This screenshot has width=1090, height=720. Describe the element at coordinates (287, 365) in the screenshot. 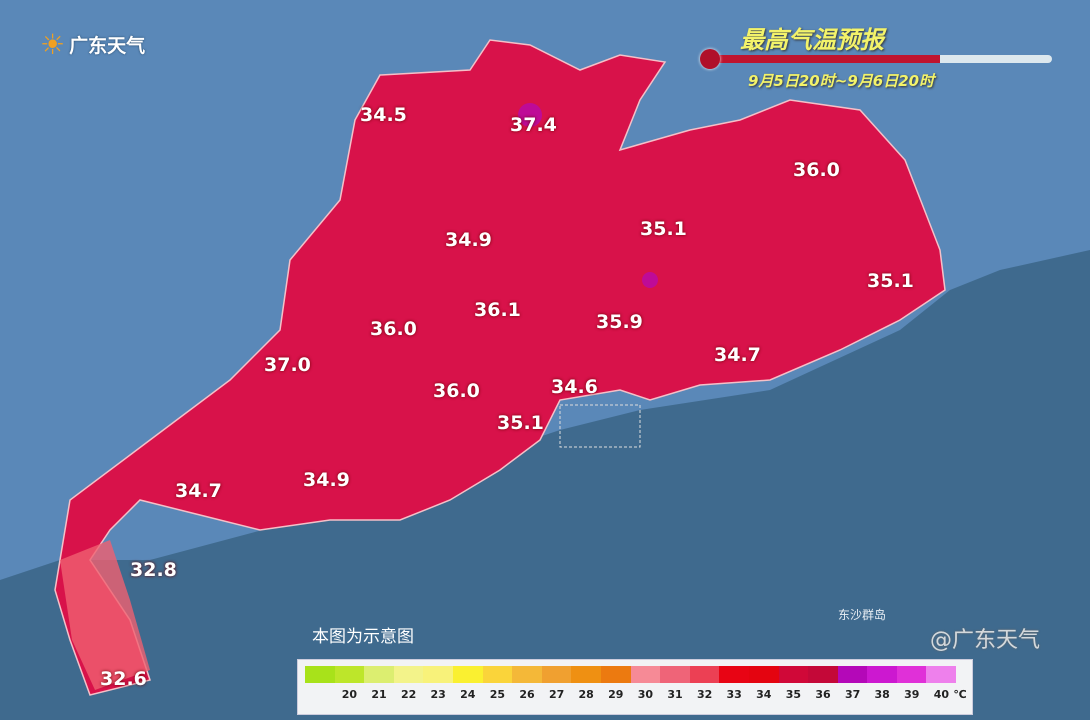

I see `temp-label: 37.0` at that location.